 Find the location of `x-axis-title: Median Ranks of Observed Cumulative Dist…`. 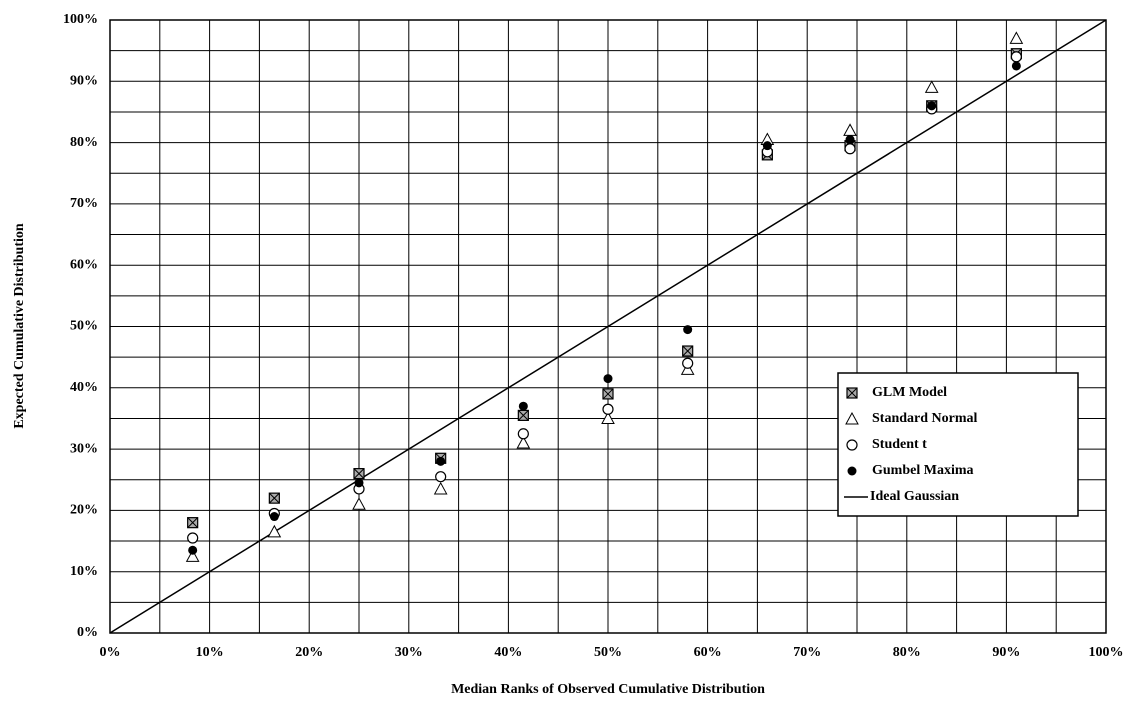

x-axis-title: Median Ranks of Observed Cumulative Dist… is located at coordinates (608, 689).